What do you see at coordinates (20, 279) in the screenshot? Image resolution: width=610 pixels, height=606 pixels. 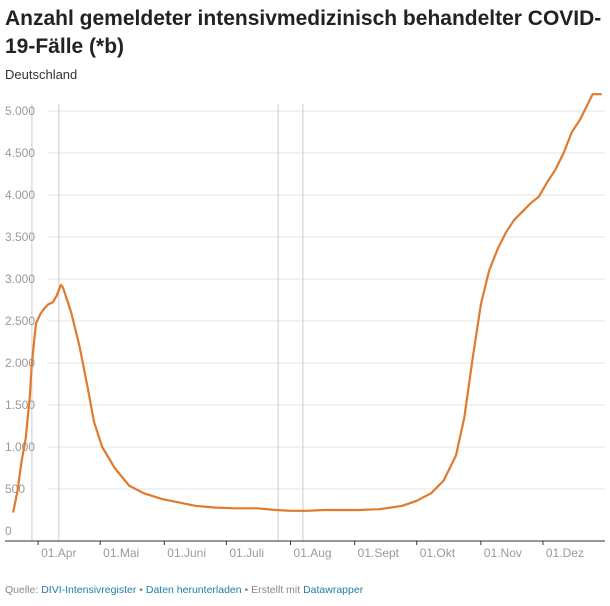 I see `y-tick-label: 3.000` at bounding box center [20, 279].